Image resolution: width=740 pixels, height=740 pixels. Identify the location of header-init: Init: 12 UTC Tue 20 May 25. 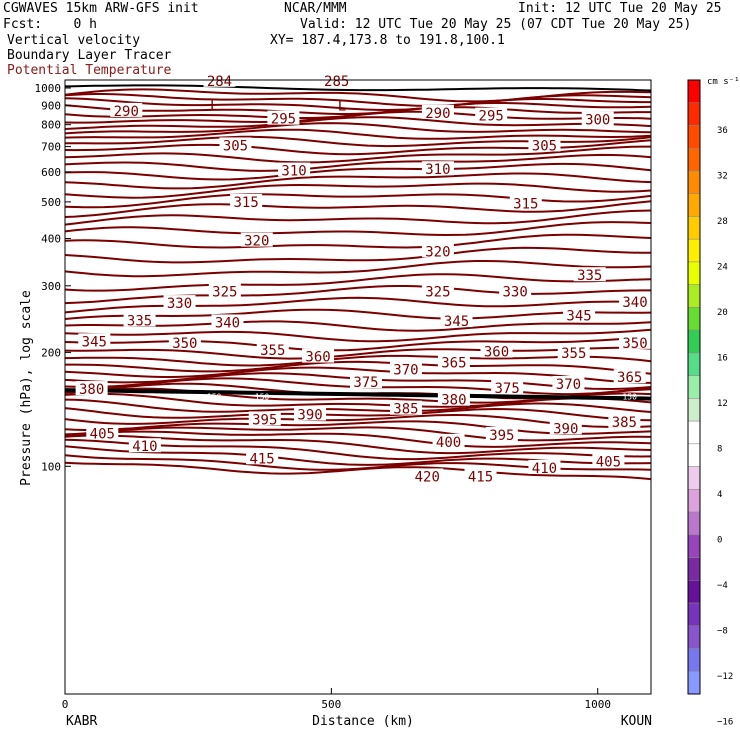
(620, 8).